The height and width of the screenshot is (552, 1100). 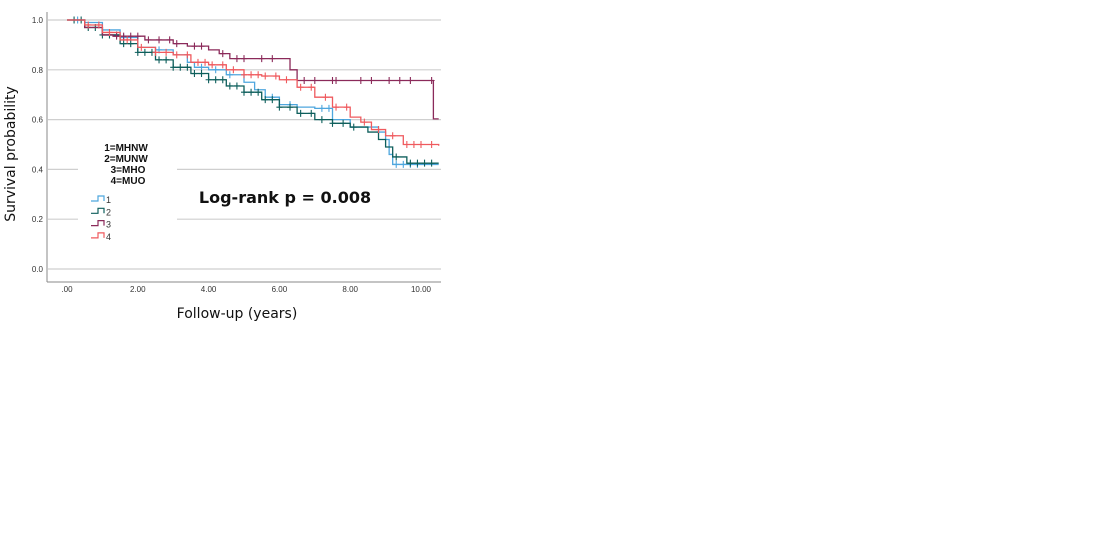 What do you see at coordinates (126, 148) in the screenshot?
I see `legend-title-line-1: 1=MHNW` at bounding box center [126, 148].